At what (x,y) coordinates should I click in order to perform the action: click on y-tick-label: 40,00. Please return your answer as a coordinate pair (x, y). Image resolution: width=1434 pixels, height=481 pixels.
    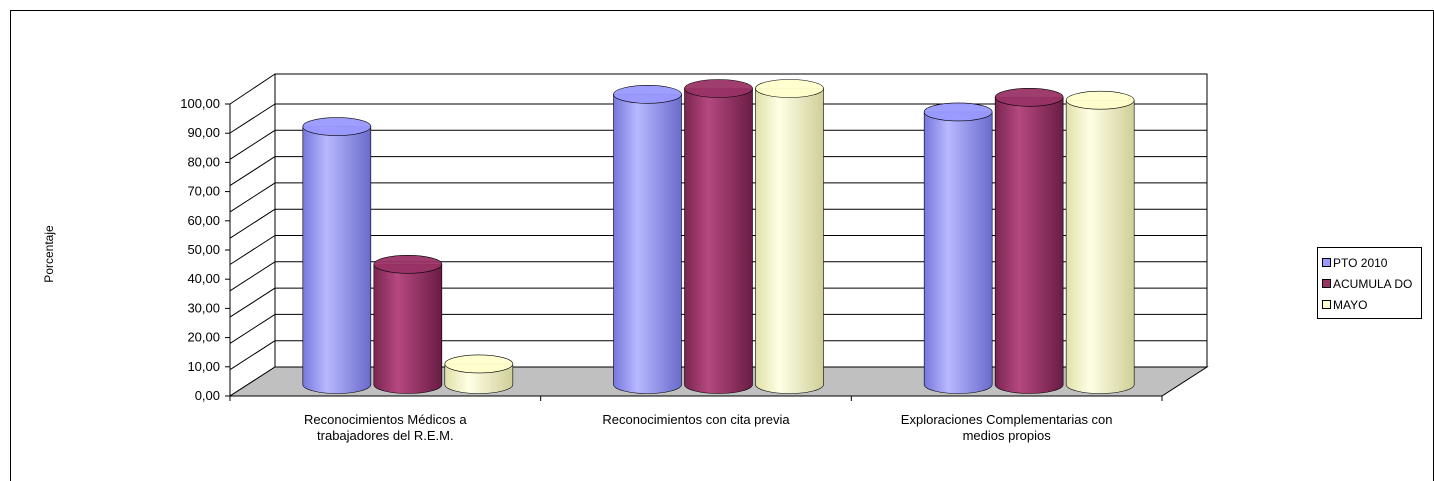
    Looking at the image, I should click on (203, 278).